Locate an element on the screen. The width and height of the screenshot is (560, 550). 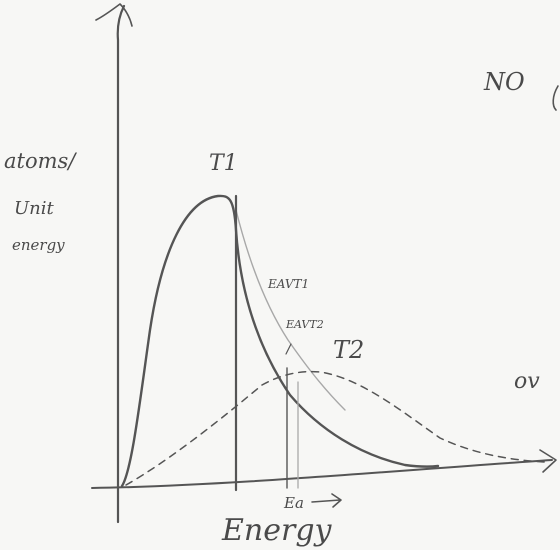
eav-t2-pointer is located at coordinates (288, 349).